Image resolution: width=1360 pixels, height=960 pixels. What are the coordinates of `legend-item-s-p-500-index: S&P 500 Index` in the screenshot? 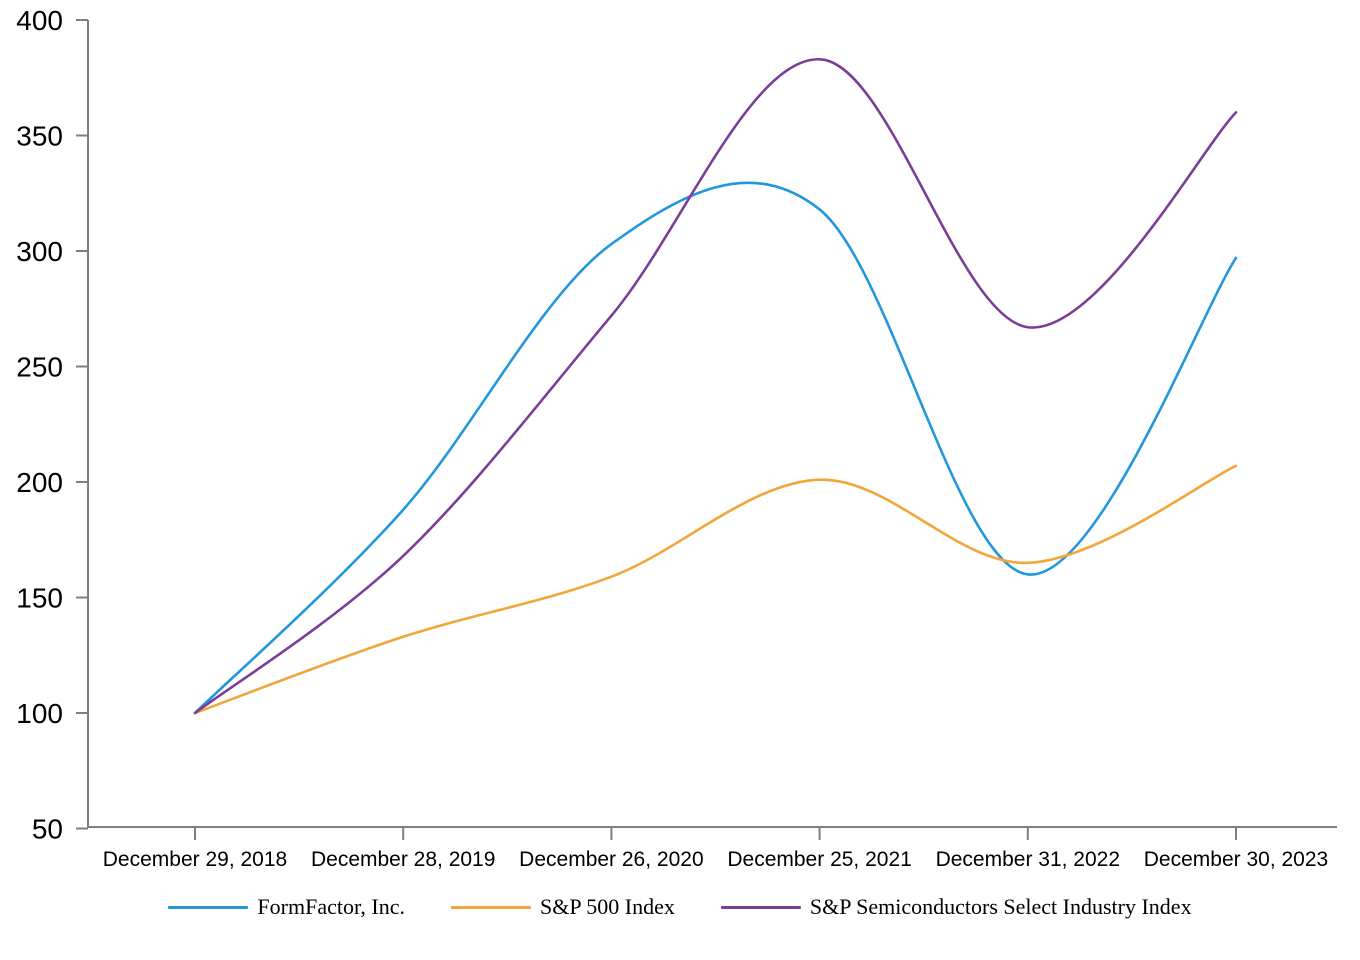 It's located at (563, 907).